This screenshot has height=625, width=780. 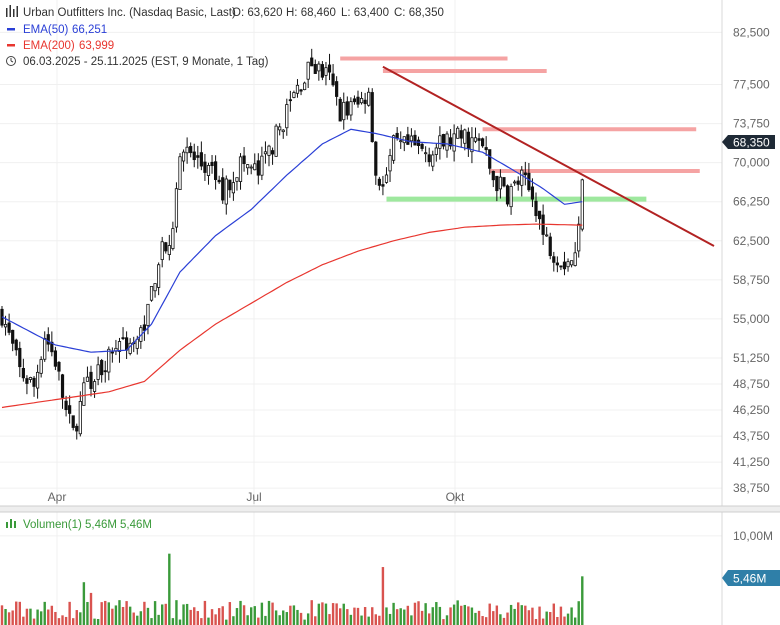 I want to click on ema200-label: EMA(200), so click(x=49, y=46).